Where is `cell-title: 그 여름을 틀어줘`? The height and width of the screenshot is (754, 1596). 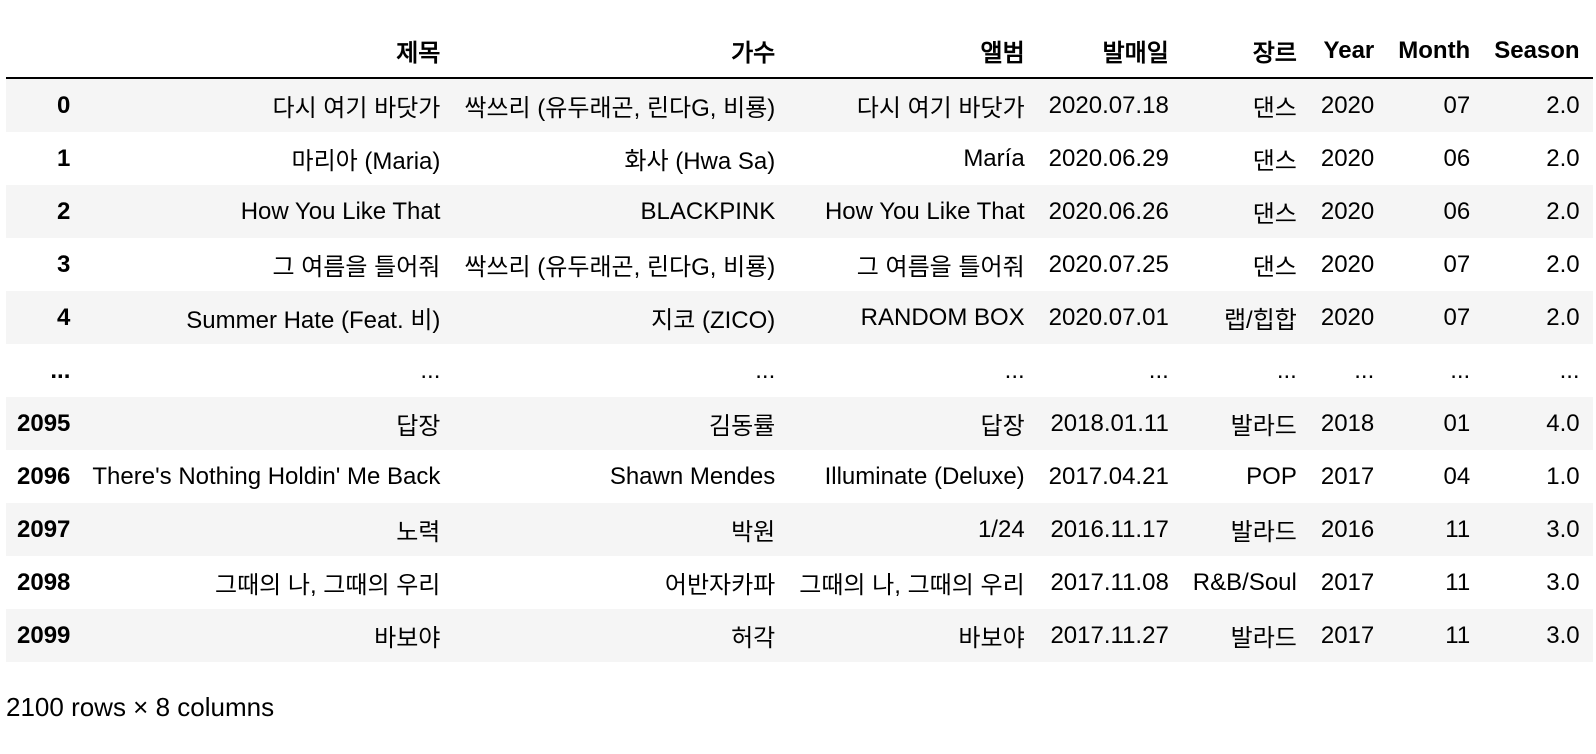 cell-title: 그 여름을 틀어줘 is located at coordinates (356, 267).